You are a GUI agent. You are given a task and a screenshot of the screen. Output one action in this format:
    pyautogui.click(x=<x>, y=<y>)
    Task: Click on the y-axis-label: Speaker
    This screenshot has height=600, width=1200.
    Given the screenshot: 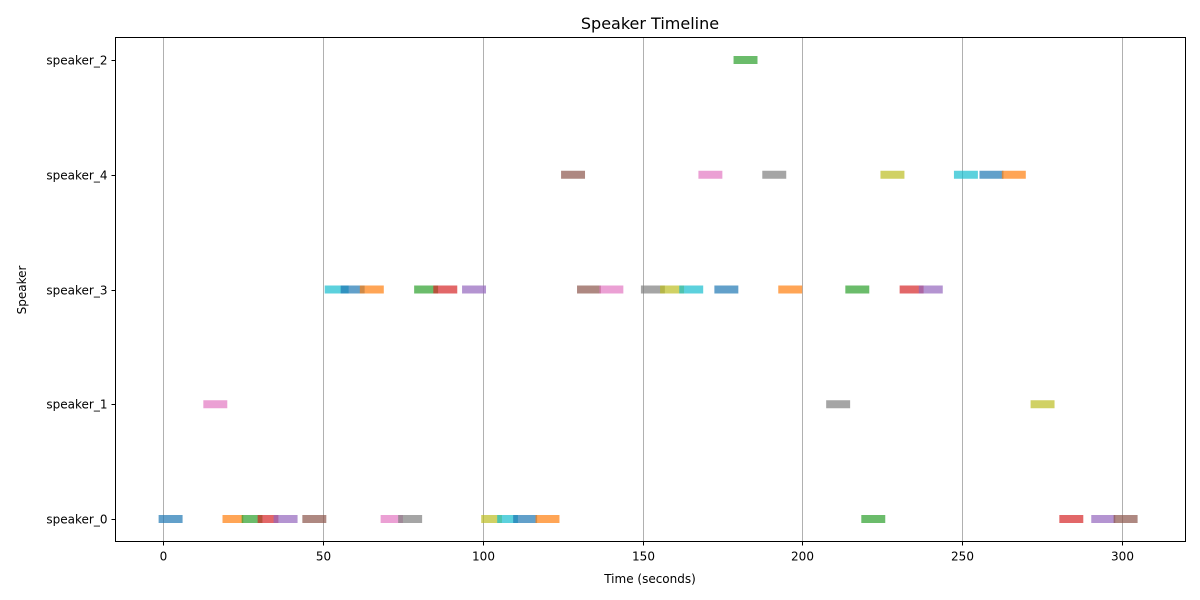 What is the action you would take?
    pyautogui.click(x=22, y=290)
    